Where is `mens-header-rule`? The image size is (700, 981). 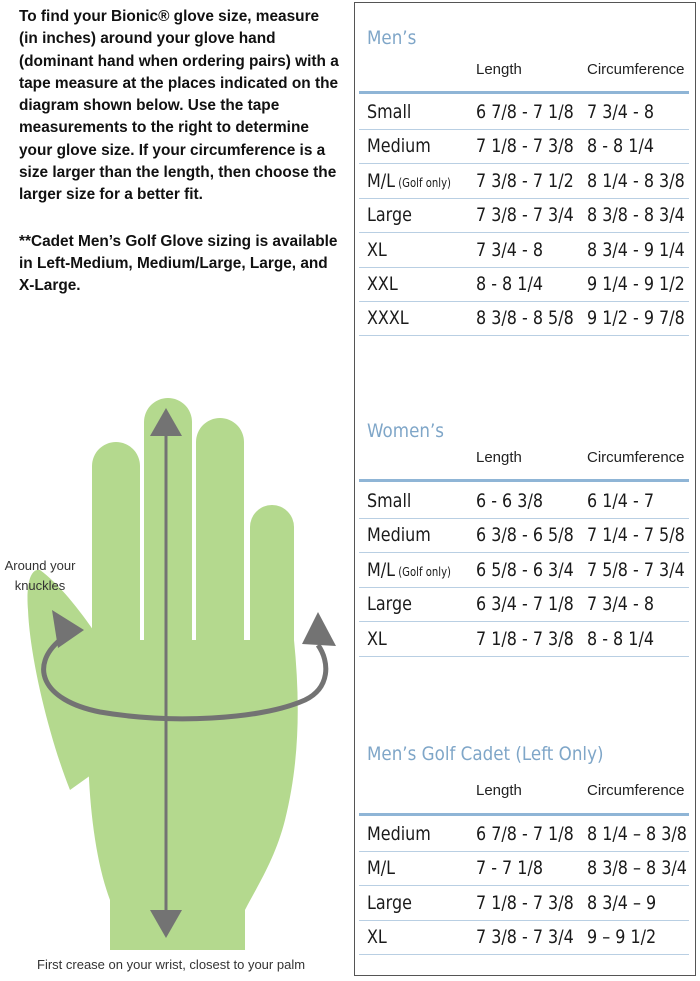
mens-header-rule is located at coordinates (524, 92).